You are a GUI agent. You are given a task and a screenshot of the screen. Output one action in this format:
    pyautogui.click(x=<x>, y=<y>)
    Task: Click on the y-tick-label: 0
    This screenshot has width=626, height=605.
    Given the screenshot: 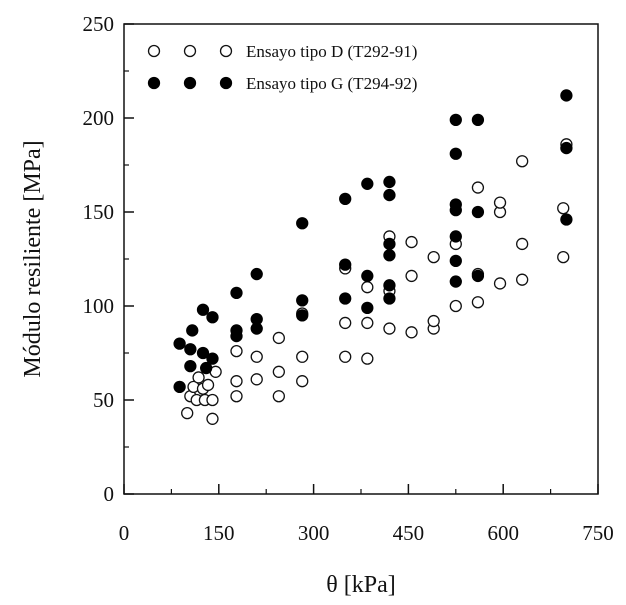 What is the action you would take?
    pyautogui.click(x=109, y=494)
    